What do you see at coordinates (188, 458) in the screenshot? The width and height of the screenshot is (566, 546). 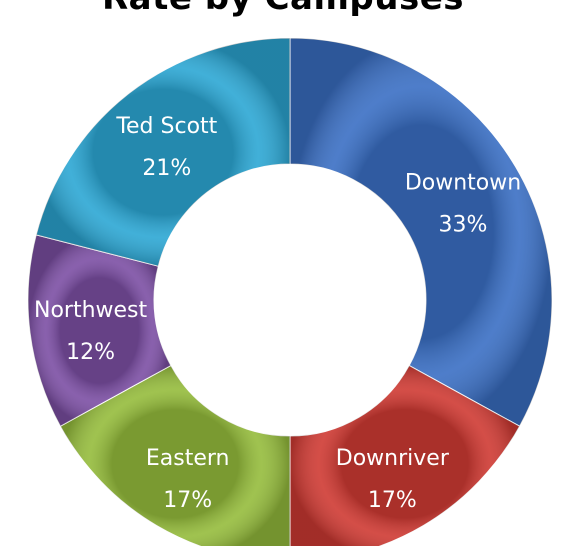 I see `slice-name-label: Eastern` at bounding box center [188, 458].